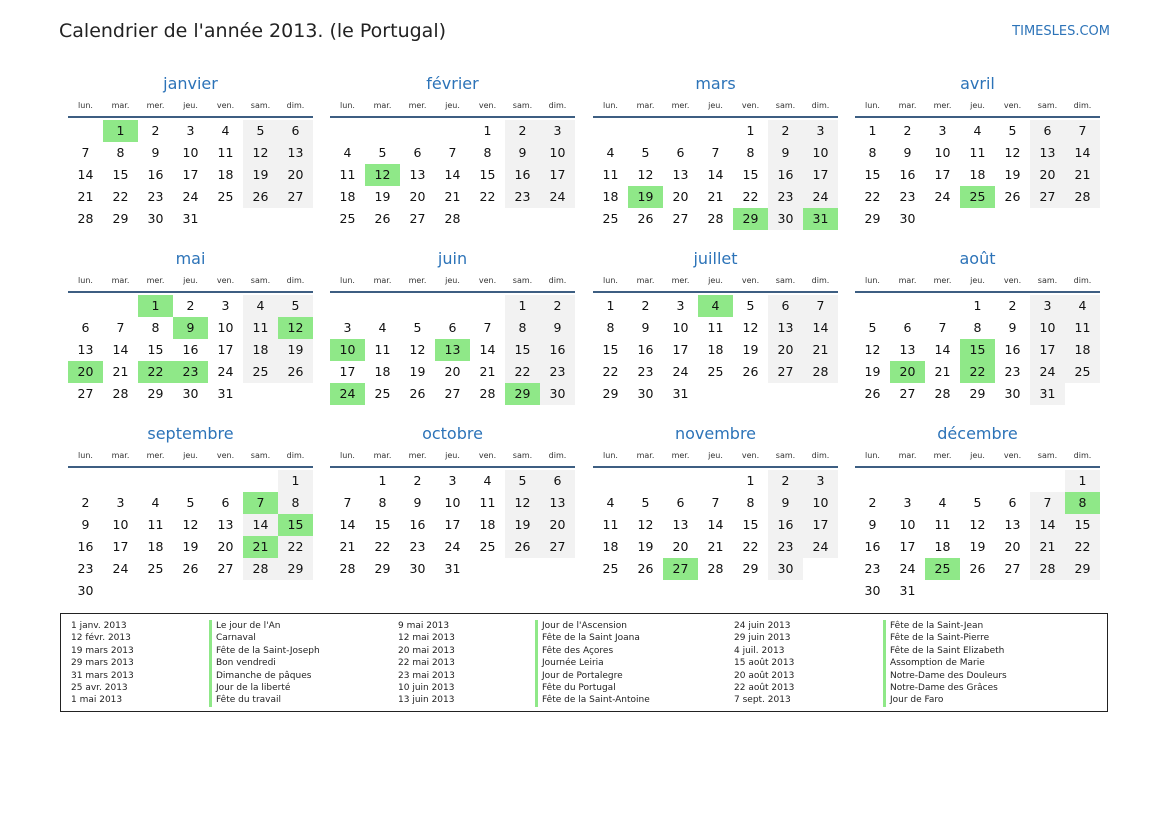 This screenshot has width=1169, height=827. What do you see at coordinates (1047, 394) in the screenshot?
I see `day-cell: 31` at bounding box center [1047, 394].